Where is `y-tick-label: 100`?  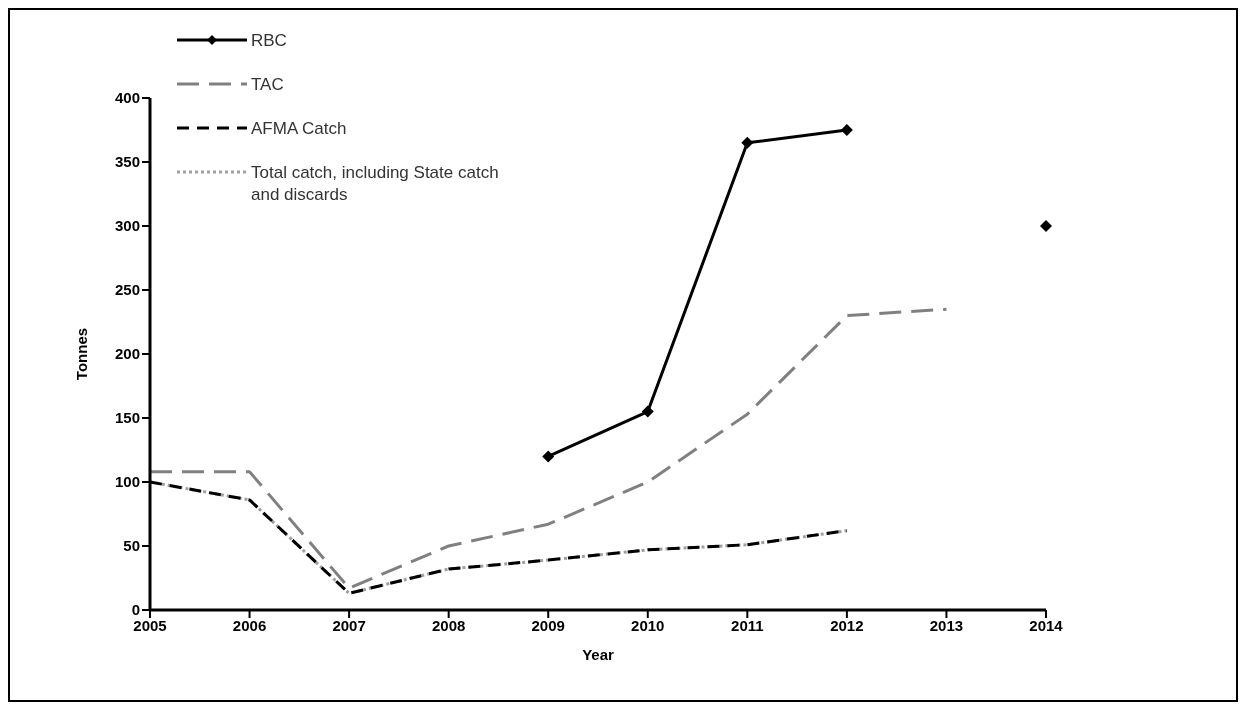 y-tick-label: 100 is located at coordinates (127, 482).